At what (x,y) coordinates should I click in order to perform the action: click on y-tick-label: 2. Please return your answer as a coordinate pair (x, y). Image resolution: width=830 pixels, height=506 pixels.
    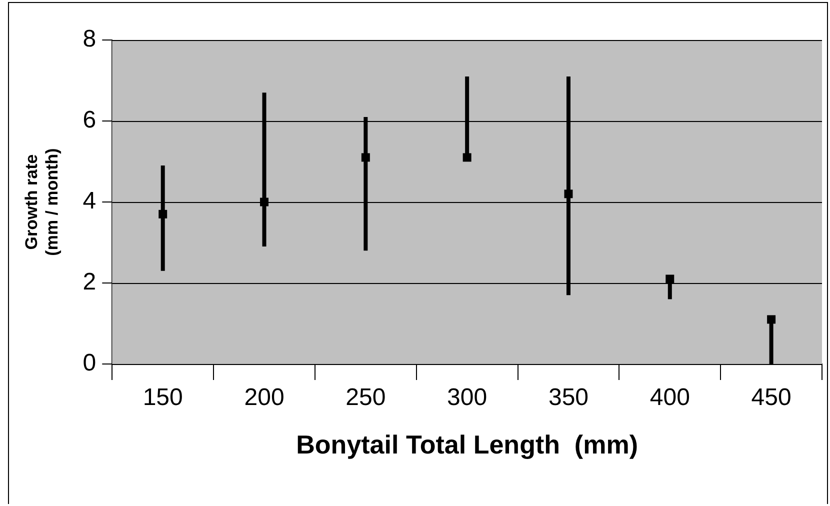
    Looking at the image, I should click on (89, 282).